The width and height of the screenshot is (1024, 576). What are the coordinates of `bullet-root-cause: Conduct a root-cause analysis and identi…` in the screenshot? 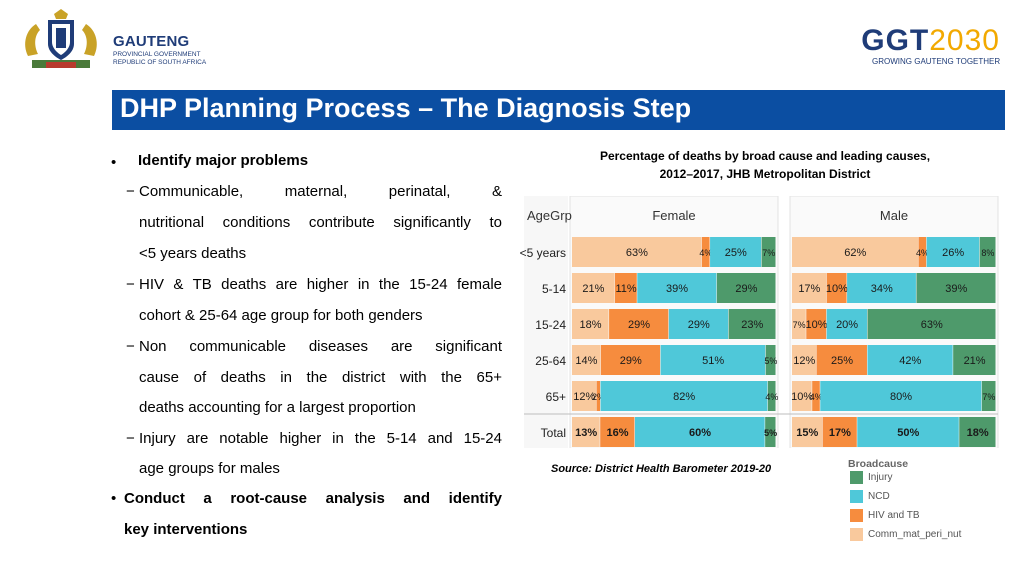 It's located at (313, 498).